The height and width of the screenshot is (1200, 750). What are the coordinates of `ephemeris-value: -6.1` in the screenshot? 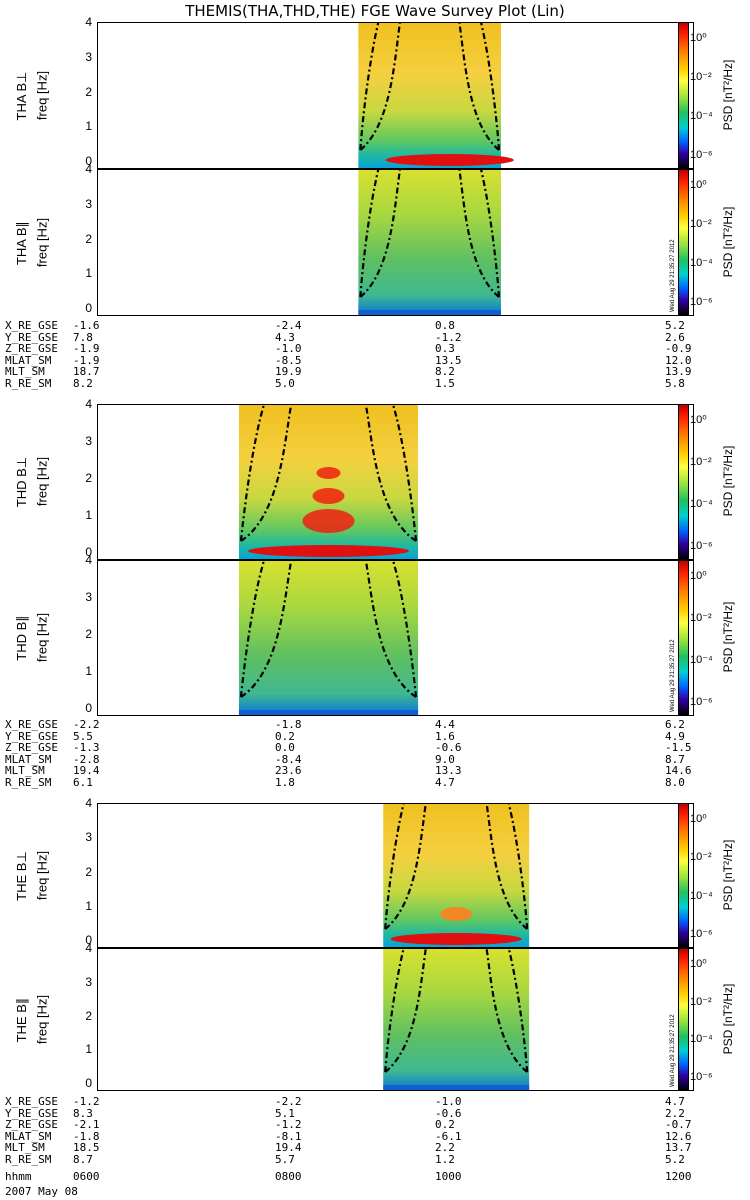 It's located at (448, 1136).